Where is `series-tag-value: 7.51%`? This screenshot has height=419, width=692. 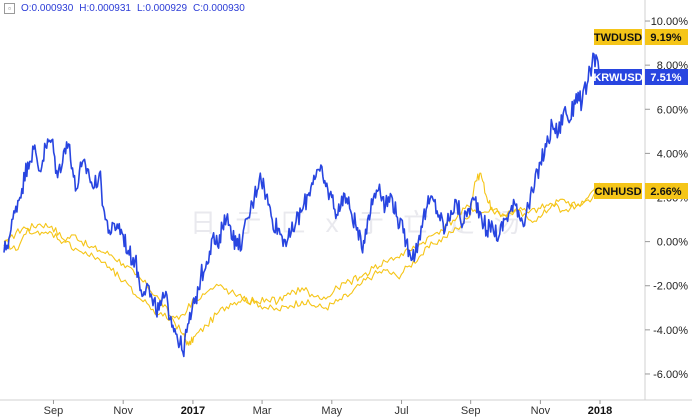 series-tag-value: 7.51% is located at coordinates (665, 78).